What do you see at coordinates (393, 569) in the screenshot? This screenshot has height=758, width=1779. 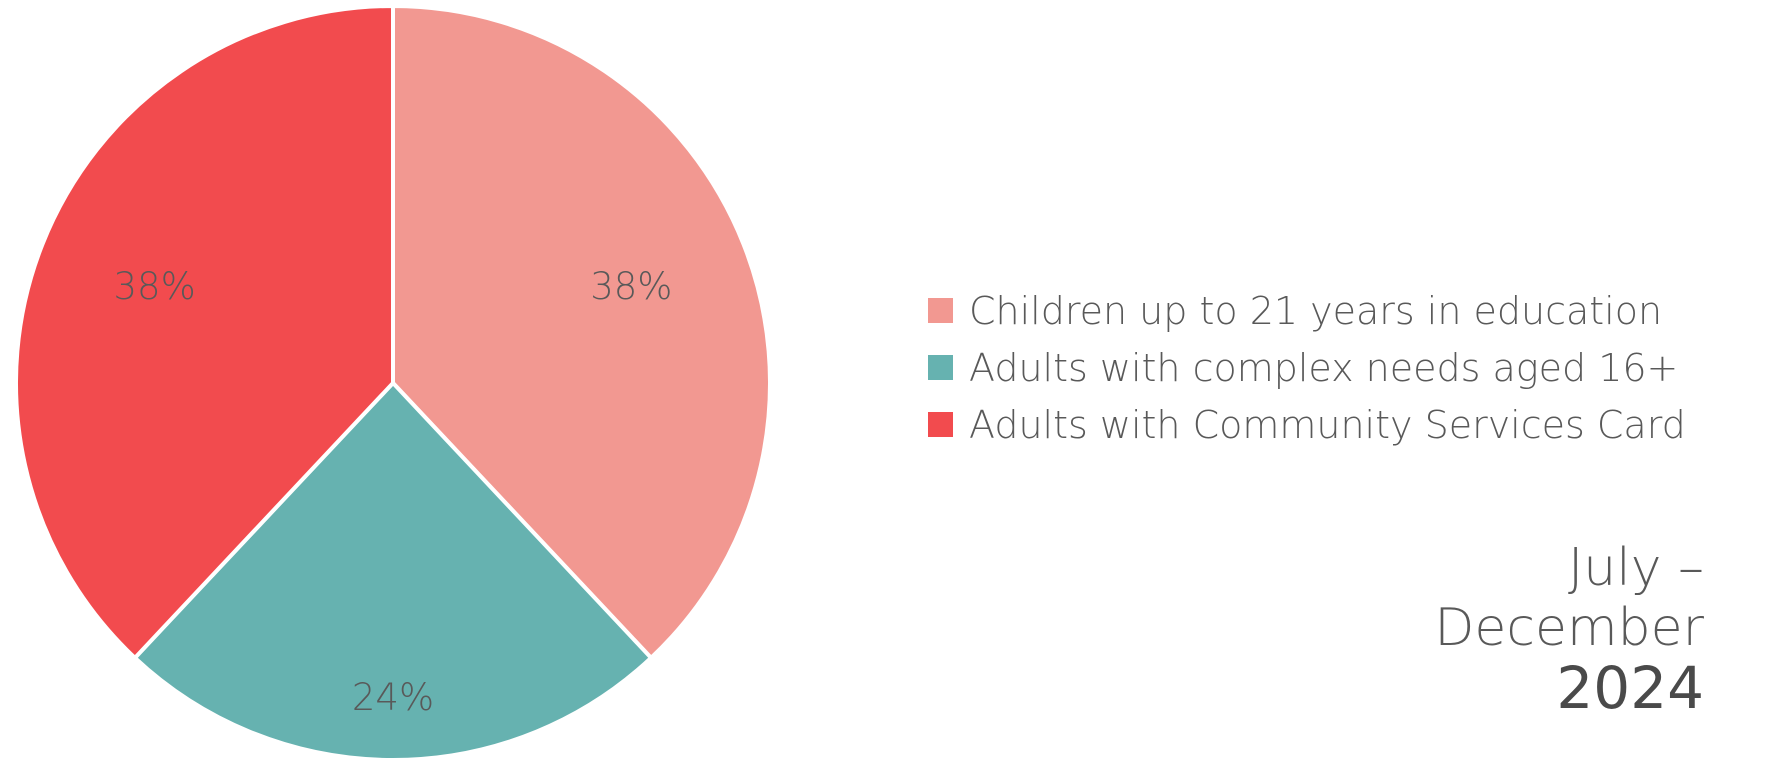 I see `pie-slice-complex-needs` at bounding box center [393, 569].